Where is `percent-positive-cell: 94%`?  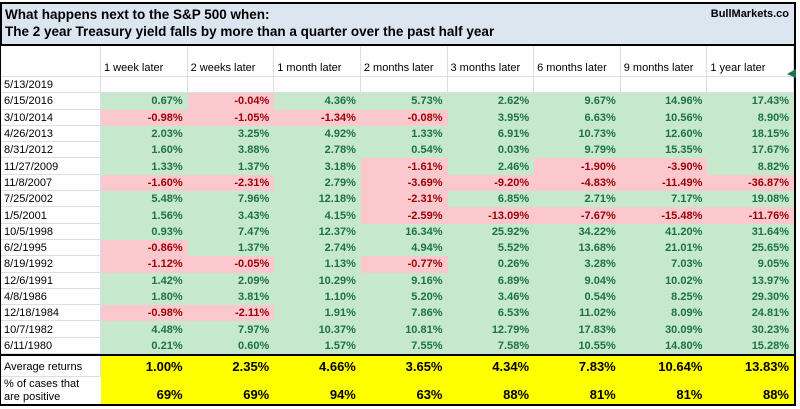
percent-positive-cell: 94% is located at coordinates (317, 391).